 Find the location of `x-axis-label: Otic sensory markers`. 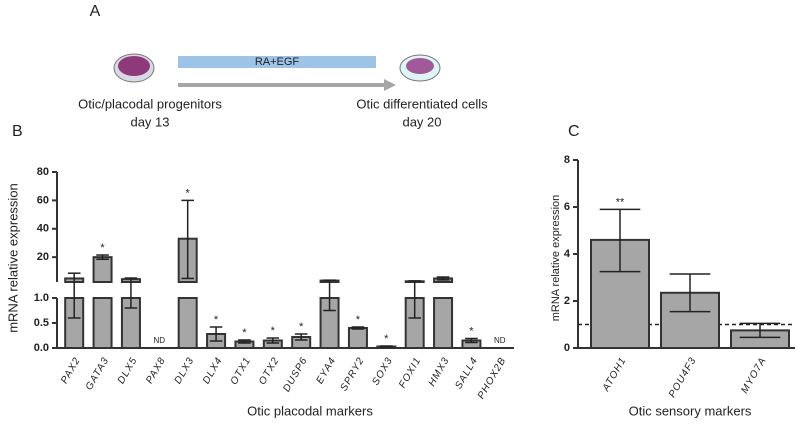

x-axis-label: Otic sensory markers is located at coordinates (690, 410).